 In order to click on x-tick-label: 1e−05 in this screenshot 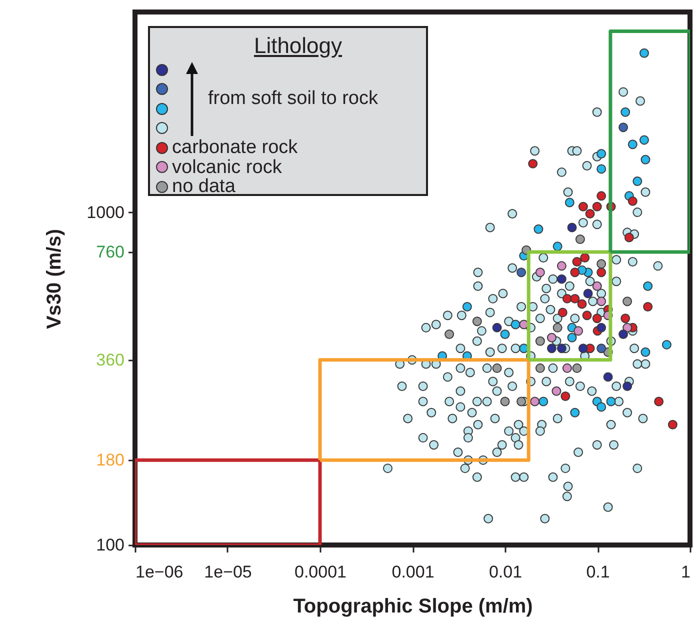, I will do `click(228, 572)`.